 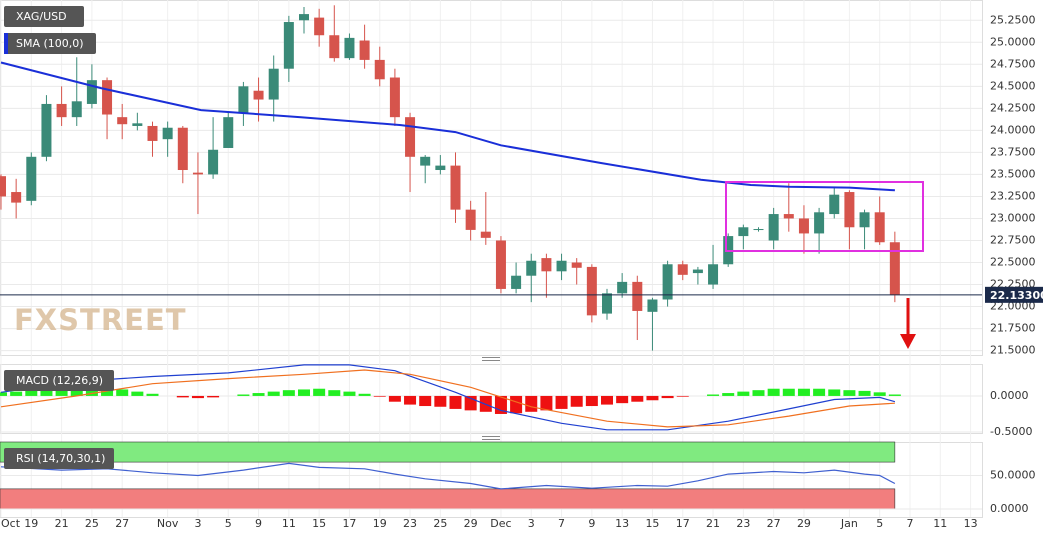 What do you see at coordinates (319, 523) in the screenshot?
I see `x-tick-label: 15` at bounding box center [319, 523].